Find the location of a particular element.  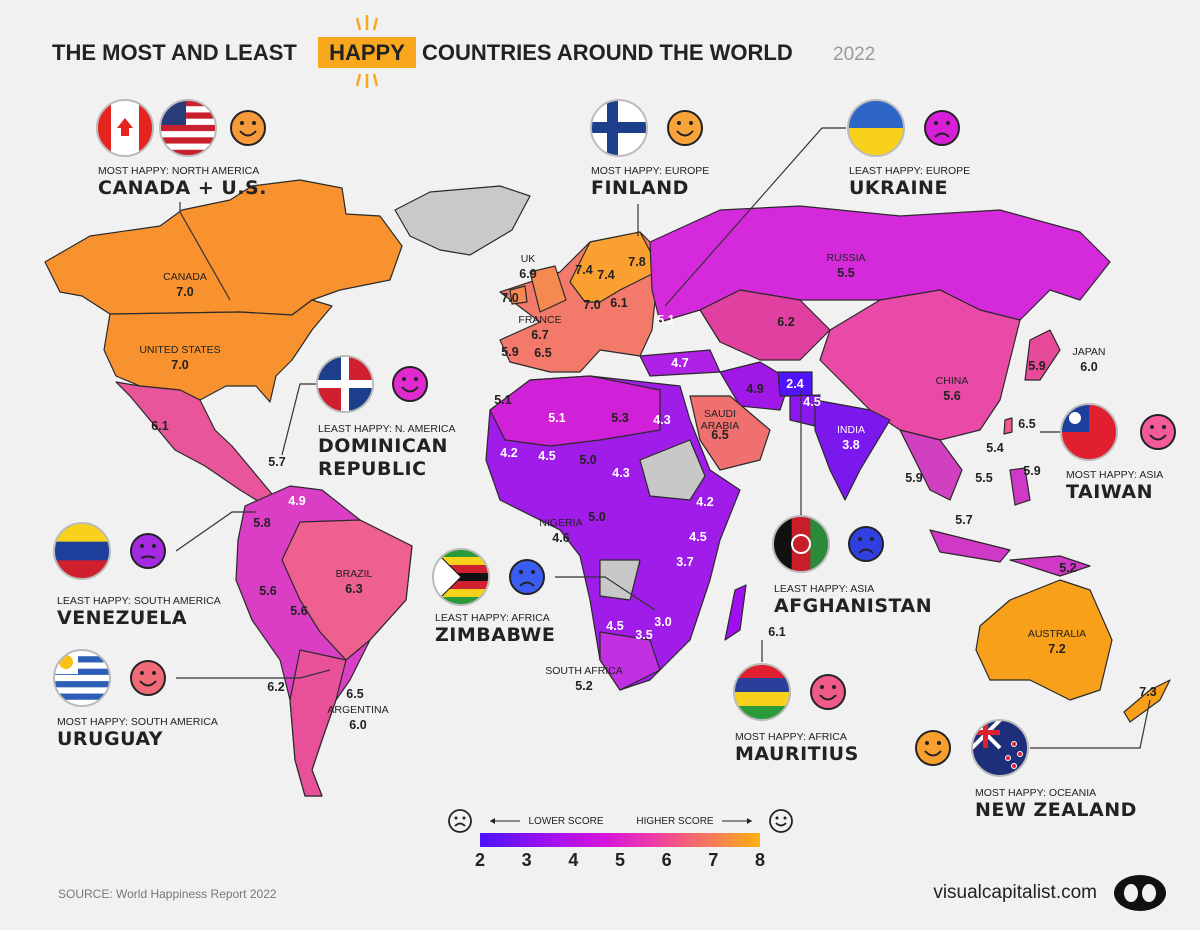

callout-country: ZIMBABWE is located at coordinates (495, 635).